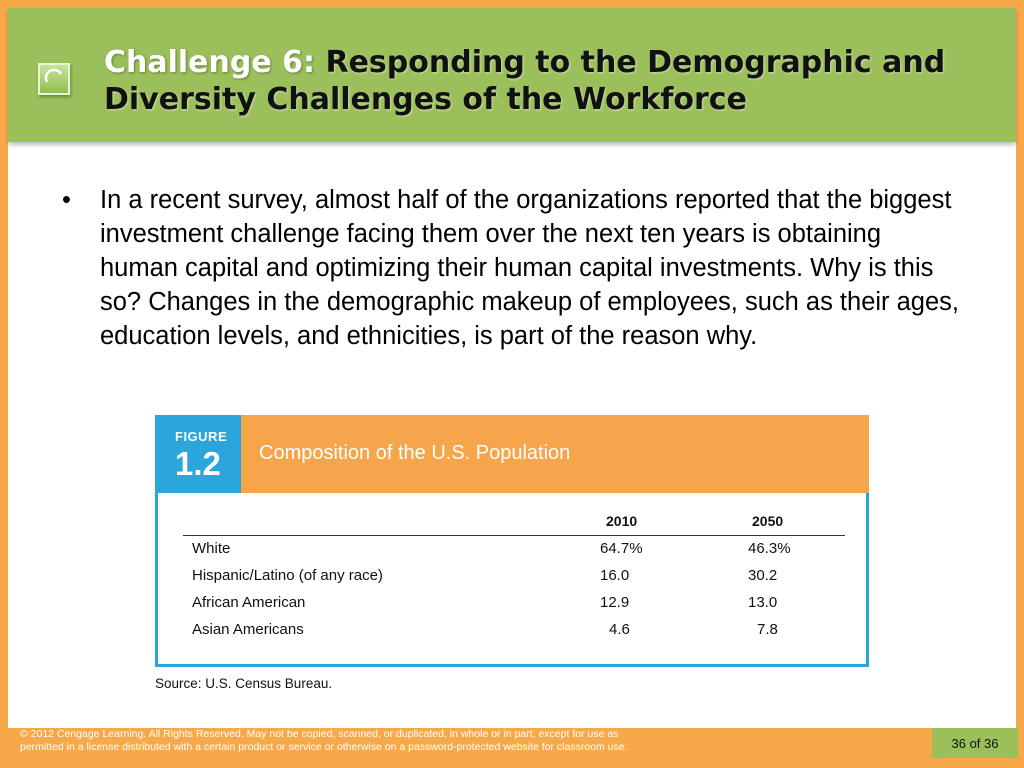 Image resolution: width=1024 pixels, height=768 pixels. I want to click on figure-number: 1.2, so click(198, 463).